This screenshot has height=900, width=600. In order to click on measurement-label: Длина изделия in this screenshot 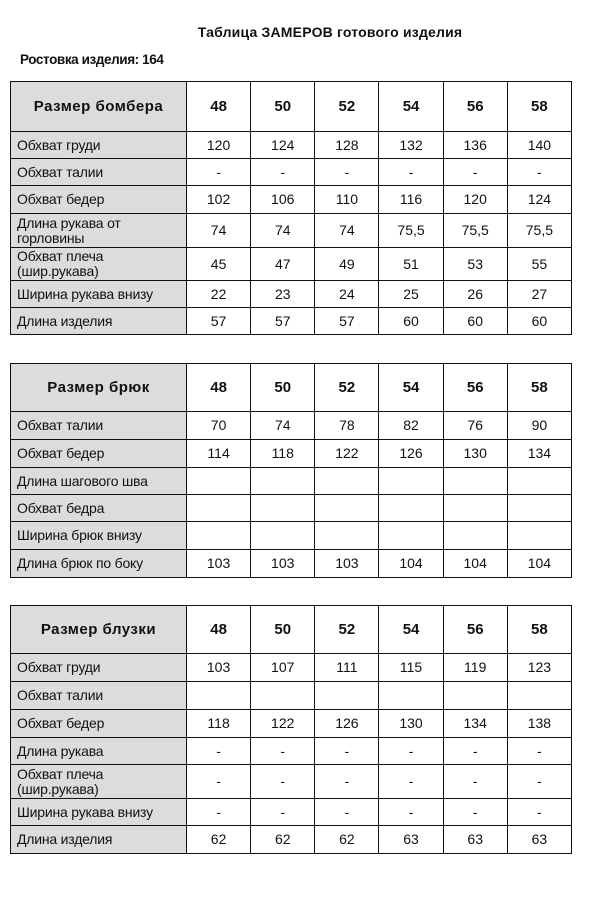, I will do `click(98, 839)`.